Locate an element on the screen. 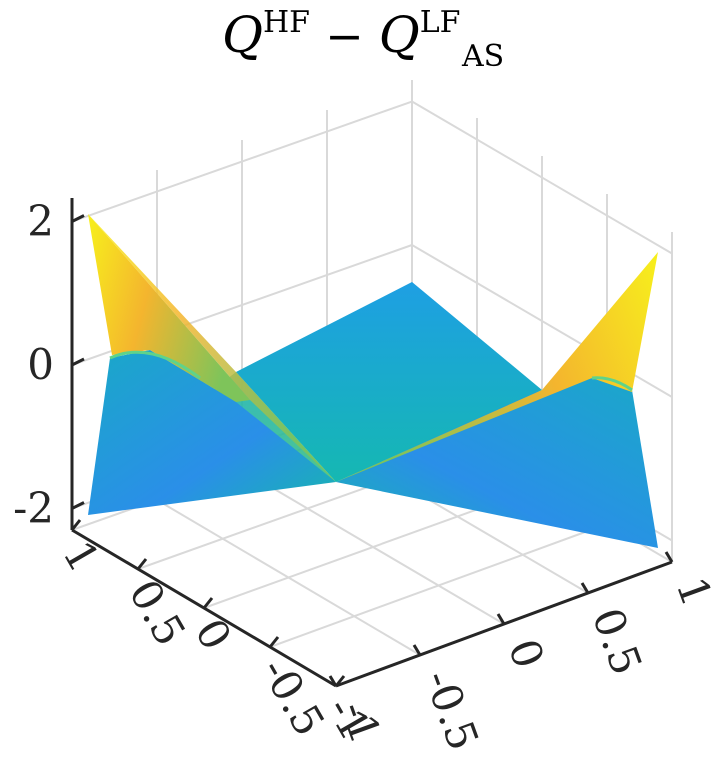 The width and height of the screenshot is (728, 760). title-rhs: Q is located at coordinates (399, 35).